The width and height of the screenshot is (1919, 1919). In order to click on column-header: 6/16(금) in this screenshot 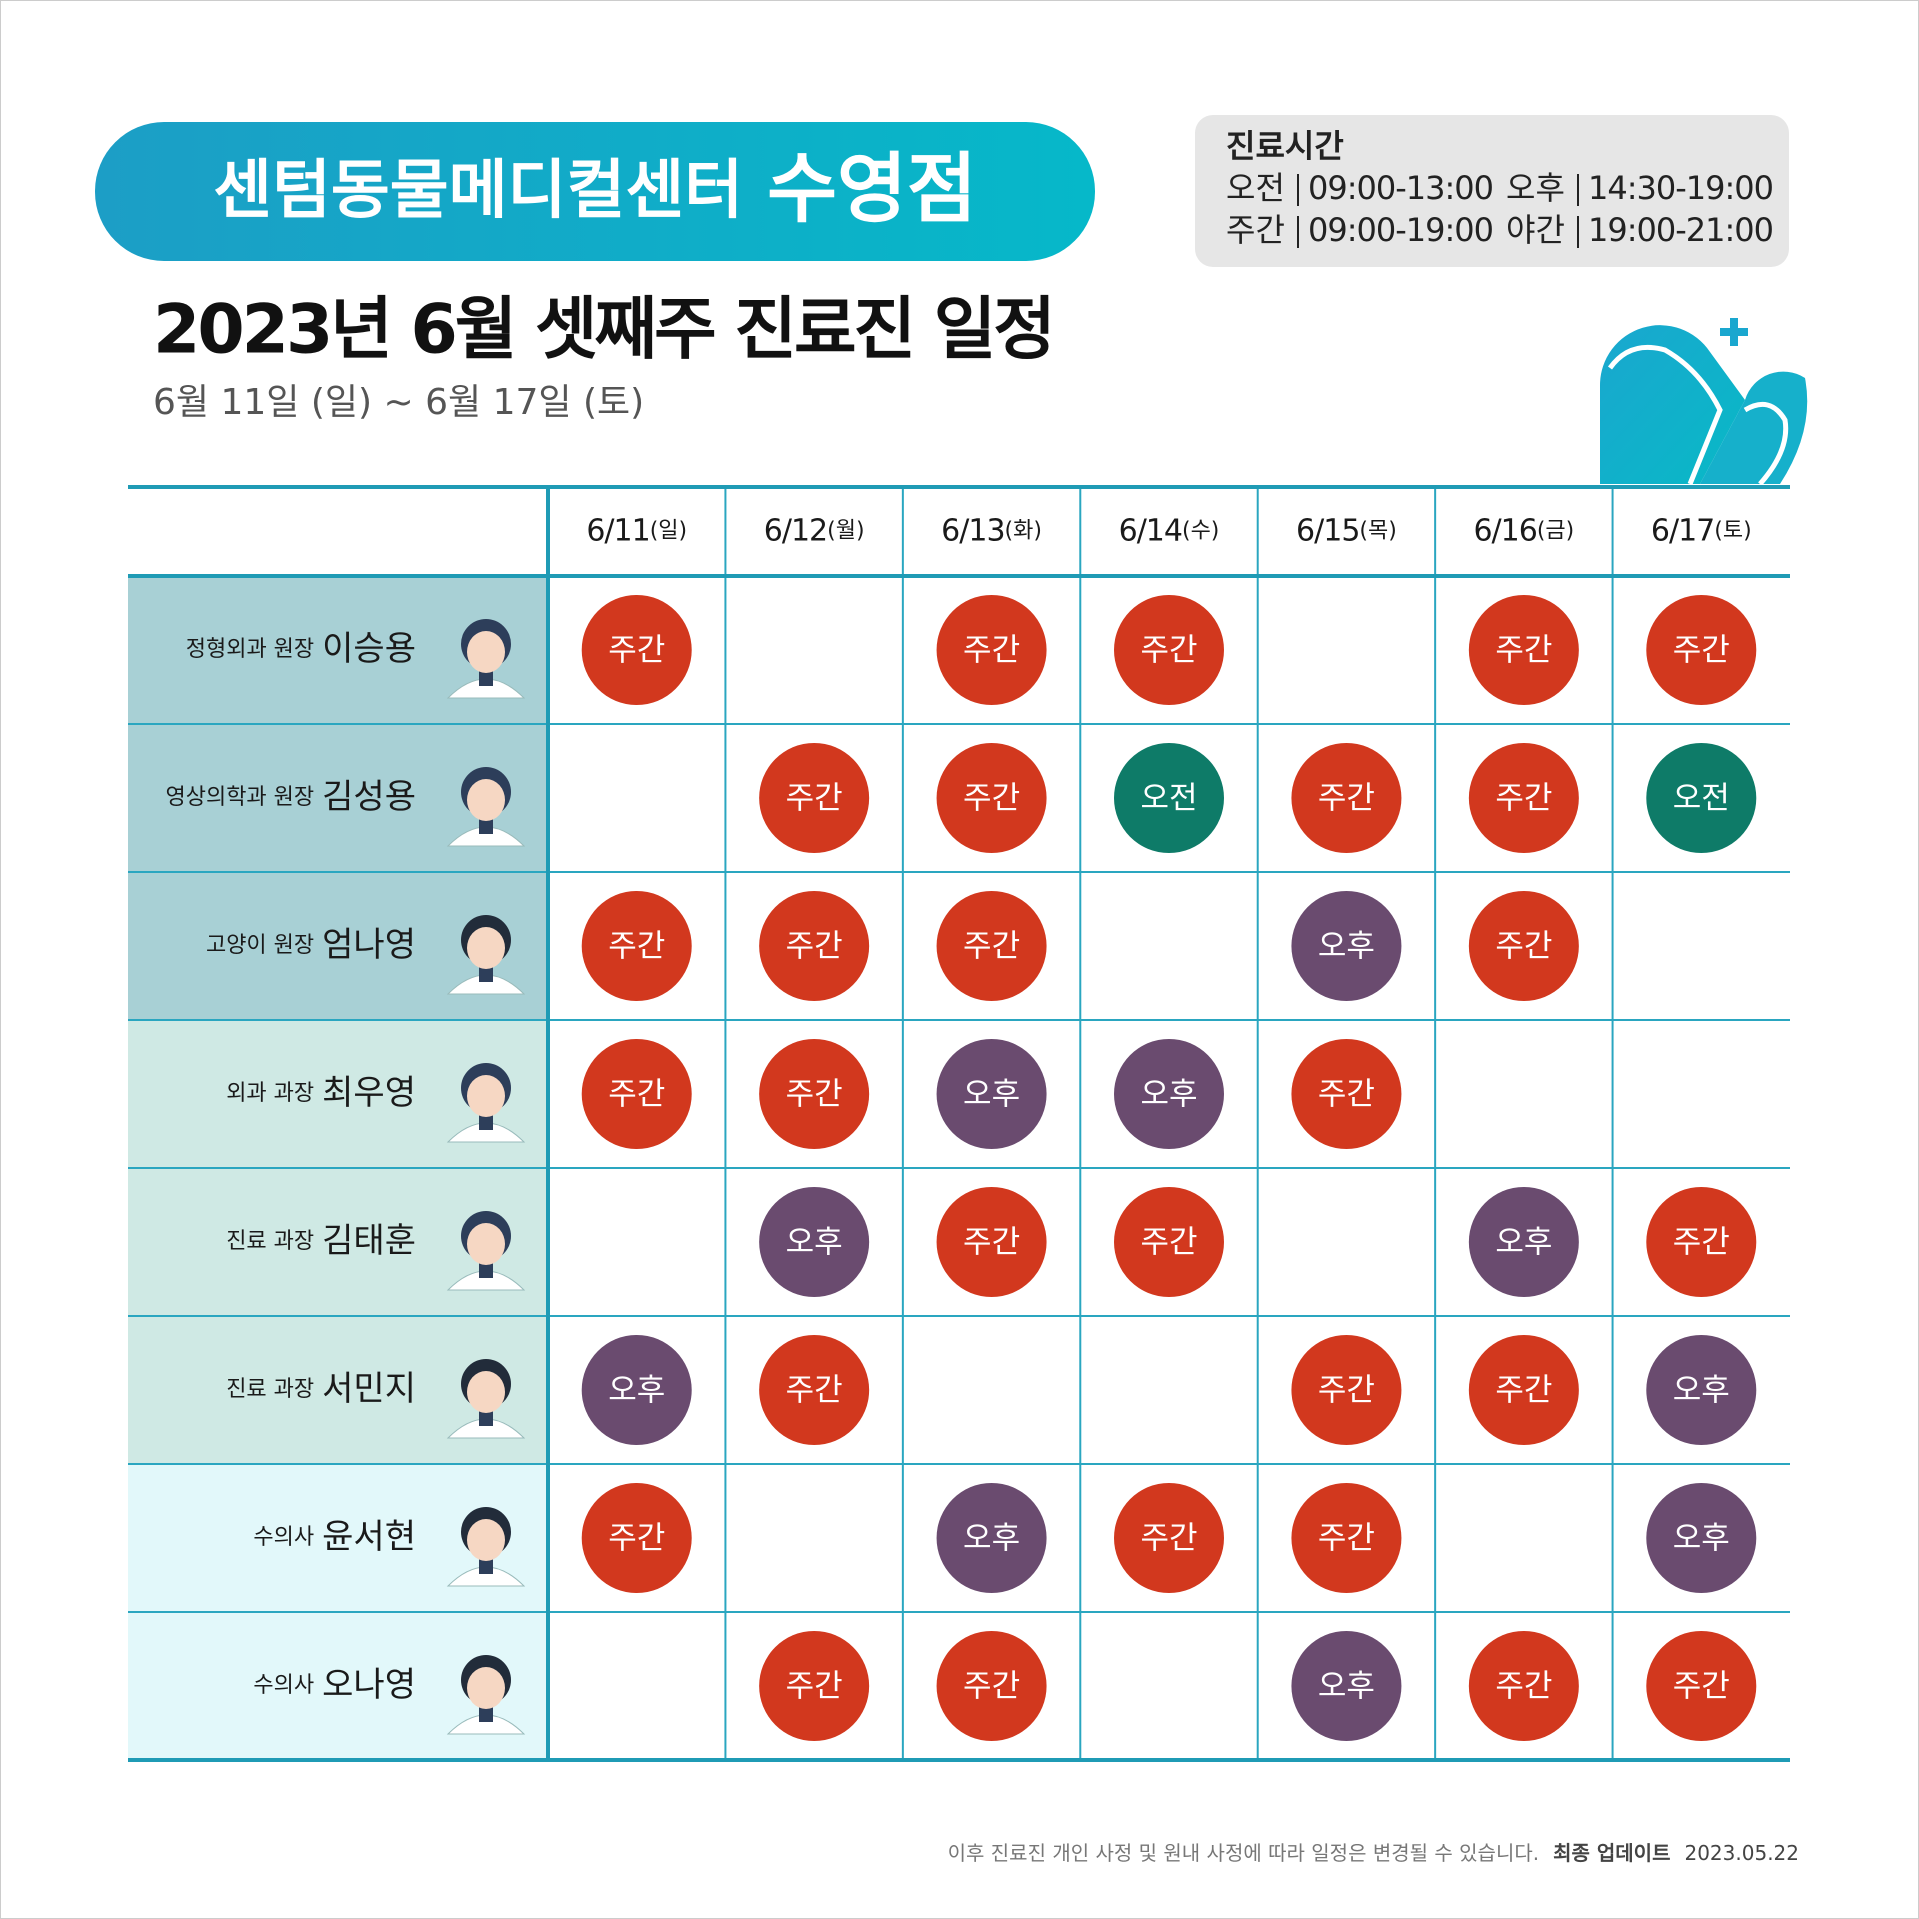, I will do `click(1523, 530)`.